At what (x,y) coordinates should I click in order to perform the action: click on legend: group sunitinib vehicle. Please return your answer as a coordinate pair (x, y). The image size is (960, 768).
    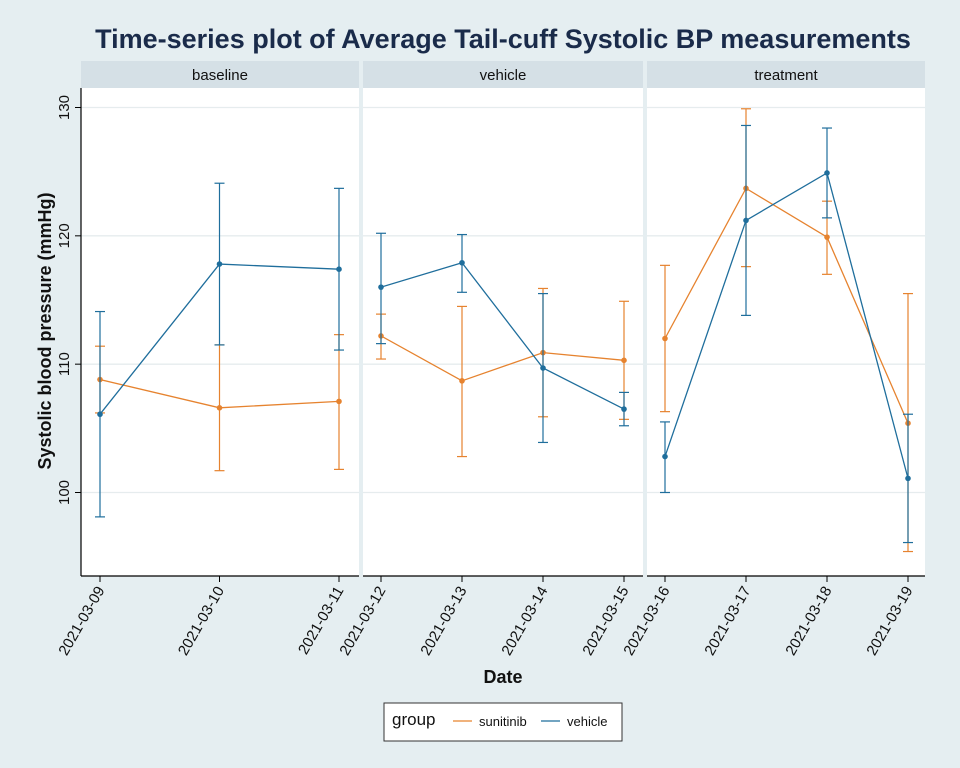
    Looking at the image, I should click on (503, 722).